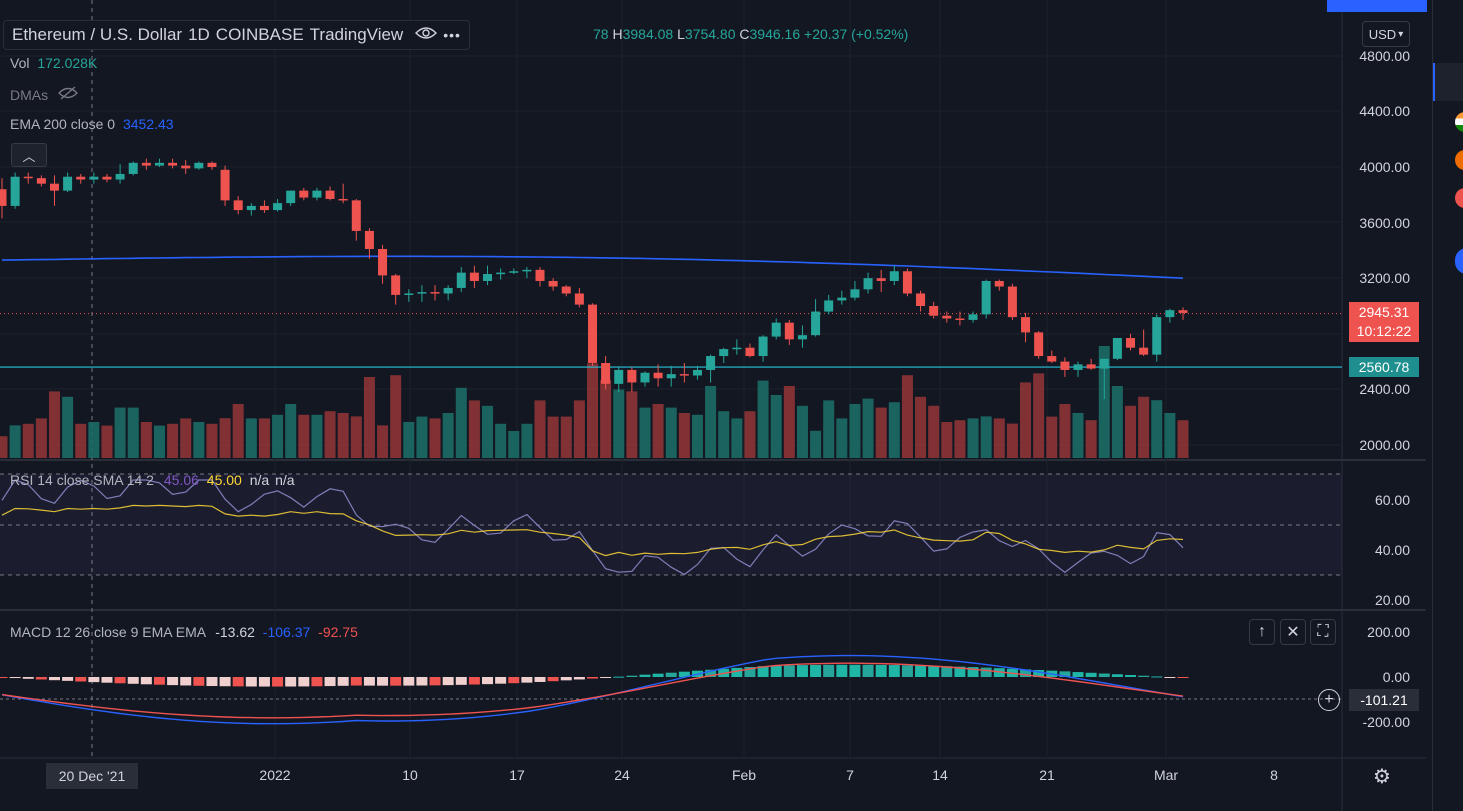 The height and width of the screenshot is (811, 1463). Describe the element at coordinates (1447, 405) in the screenshot. I see `right-sidebar` at that location.